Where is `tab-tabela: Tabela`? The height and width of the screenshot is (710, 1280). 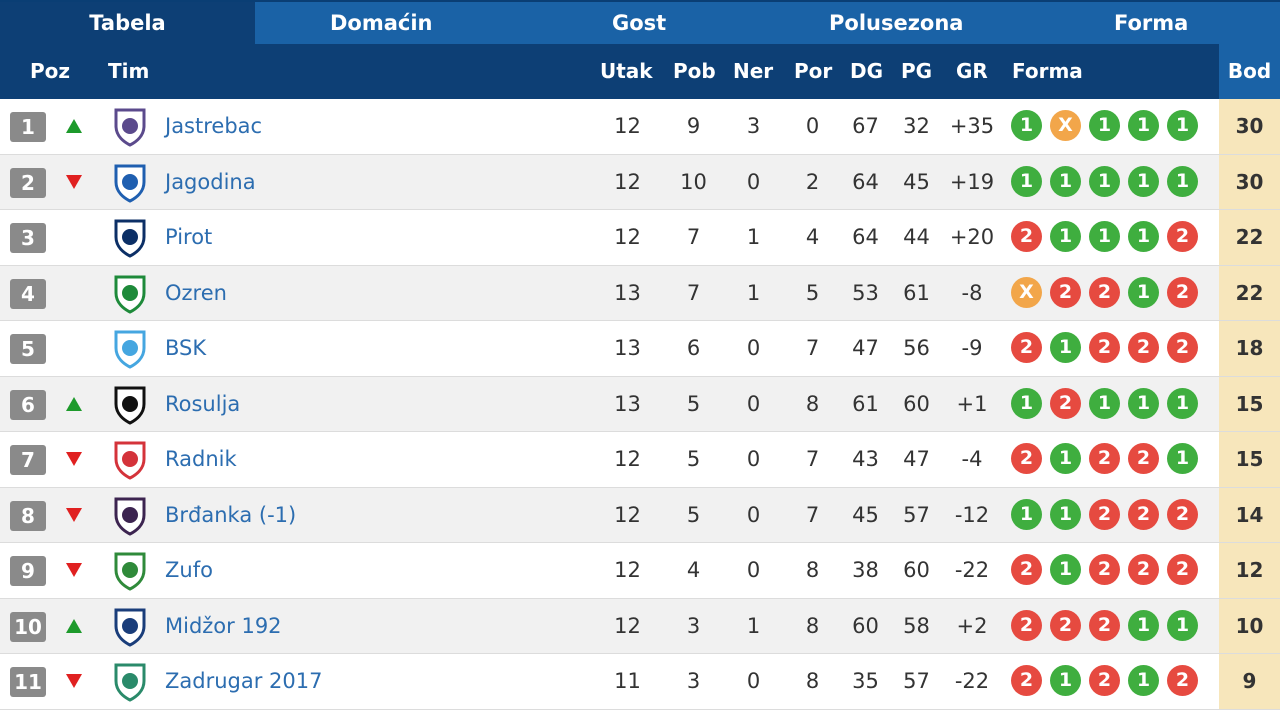 tab-tabela: Tabela is located at coordinates (127, 23).